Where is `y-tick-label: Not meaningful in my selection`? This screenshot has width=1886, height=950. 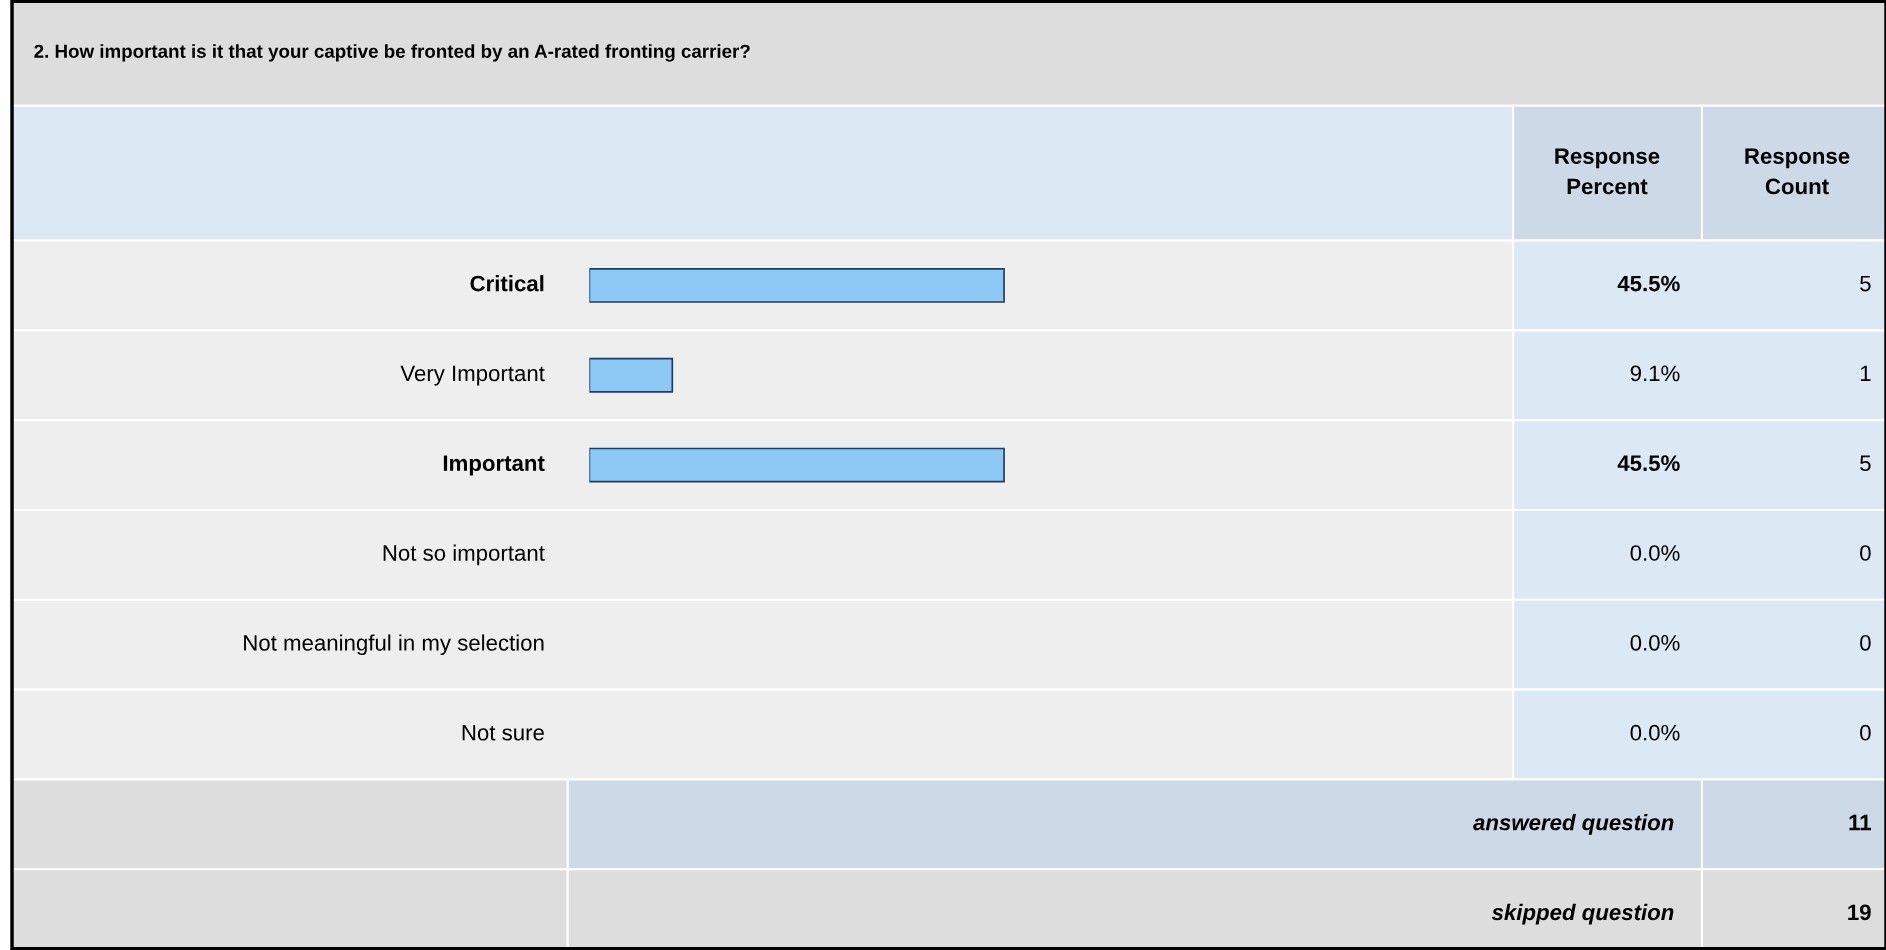 y-tick-label: Not meaningful in my selection is located at coordinates (394, 645).